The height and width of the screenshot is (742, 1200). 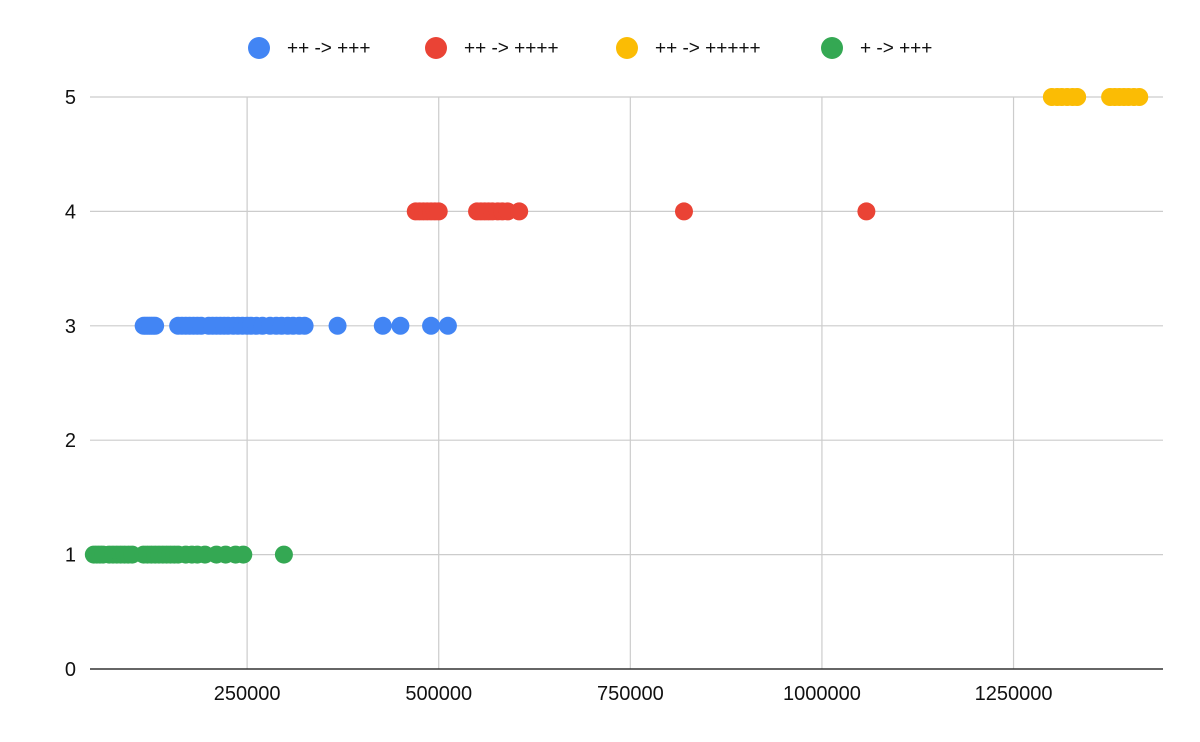 I want to click on legend-item: + -> +++, so click(x=876, y=48).